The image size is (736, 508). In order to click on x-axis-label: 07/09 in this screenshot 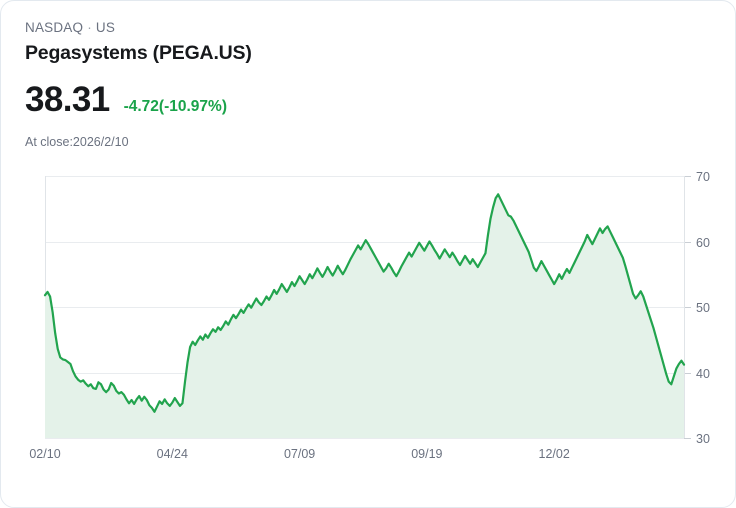, I will do `click(299, 453)`.